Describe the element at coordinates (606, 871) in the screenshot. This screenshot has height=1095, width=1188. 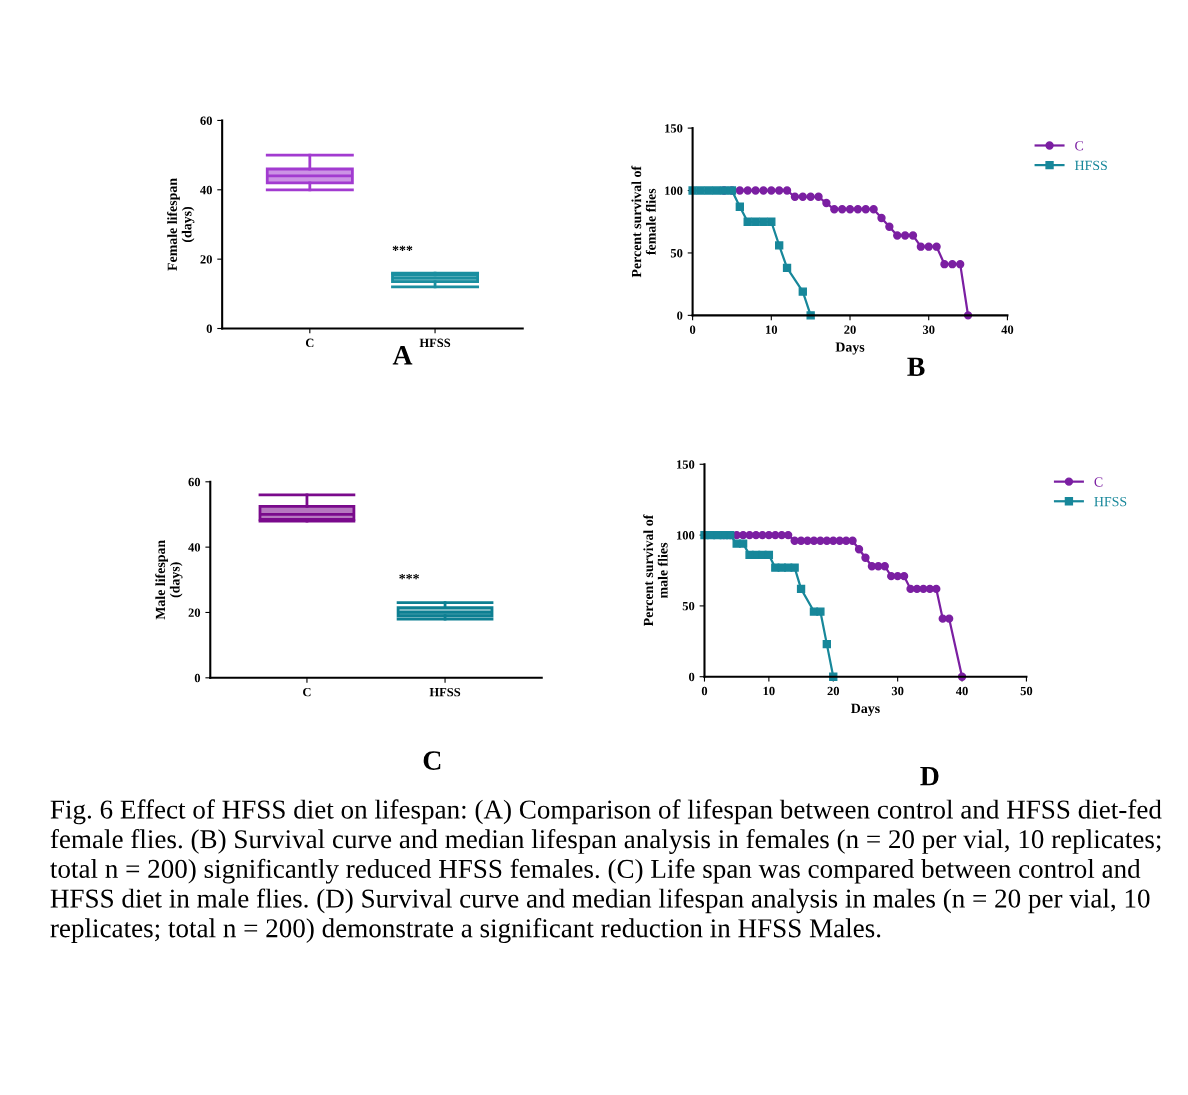
I see `caption: Fig. 6 Effect of HFSS diet on lifespan: (A) Comparison of lifespan between control and HFSS diet-fed female flies. (B) Survival curve and median lifespan analysis in females (n = 20 per vial, 10 replicates; total n = 200) significantly reduced HFSS females. (C) Life span was compared between control and HFSS diet in male flies. (D) Survival curve and median lifespan analysis in males (n = 20 per vial, 10 replicates; total n = 200) demonstrate a significant reduction in HFSS Males.` at that location.